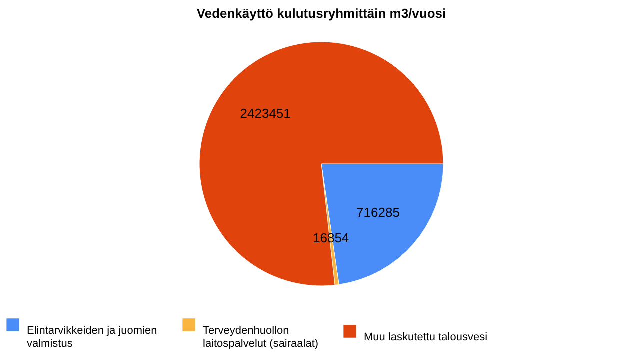 Image resolution: width=643 pixels, height=357 pixels. I want to click on legend-label: Elintarvikkeiden ja juomien valmistus, so click(92, 337).